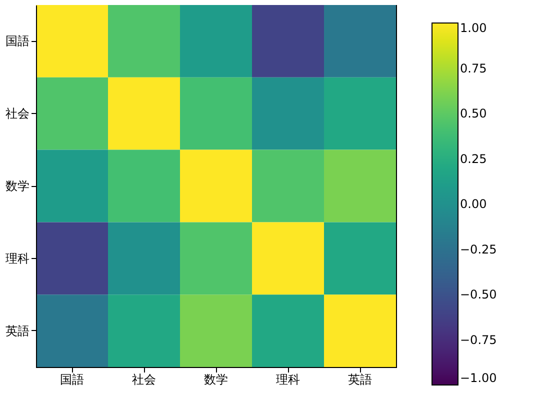 Image resolution: width=536 pixels, height=420 pixels. What do you see at coordinates (473, 159) in the screenshot?
I see `color-bar-label: 0.25` at bounding box center [473, 159].